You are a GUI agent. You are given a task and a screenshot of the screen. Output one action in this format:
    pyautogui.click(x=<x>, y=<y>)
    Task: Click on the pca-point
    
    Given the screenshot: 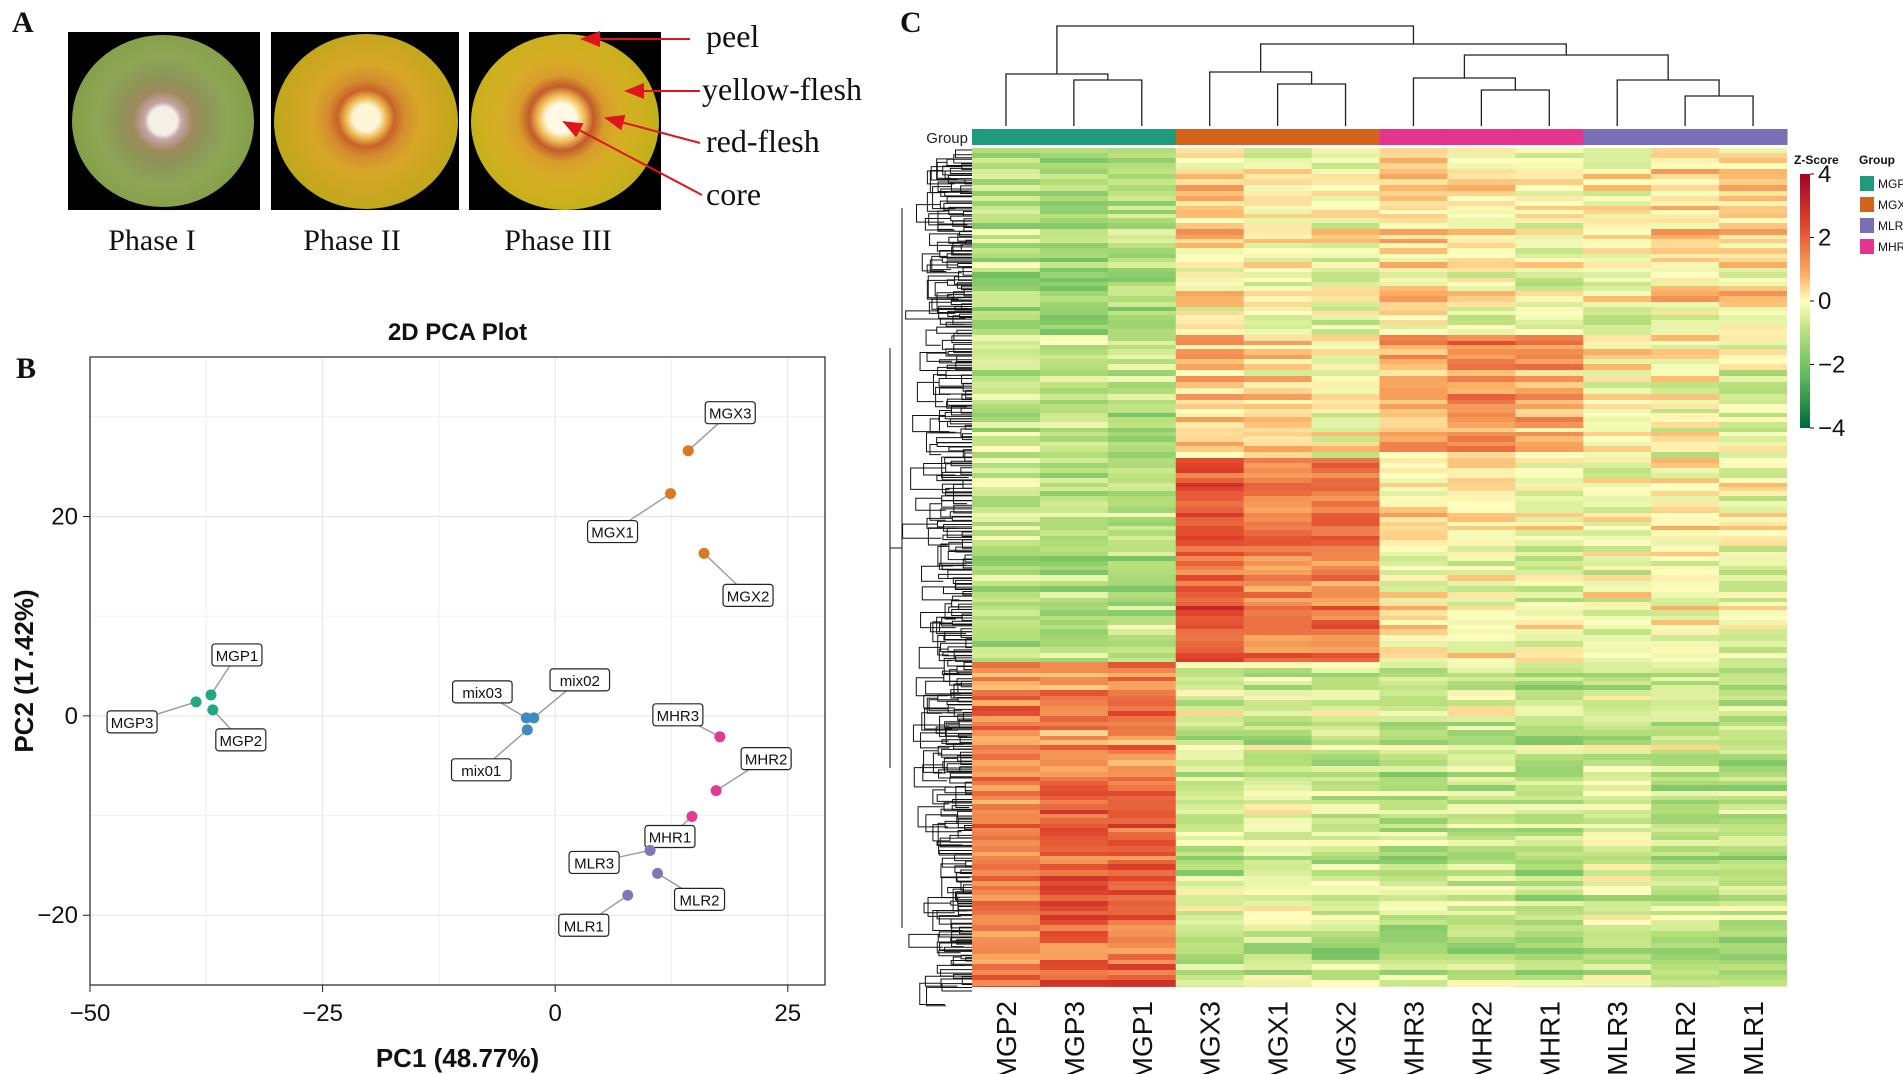 What is the action you would take?
    pyautogui.click(x=213, y=710)
    